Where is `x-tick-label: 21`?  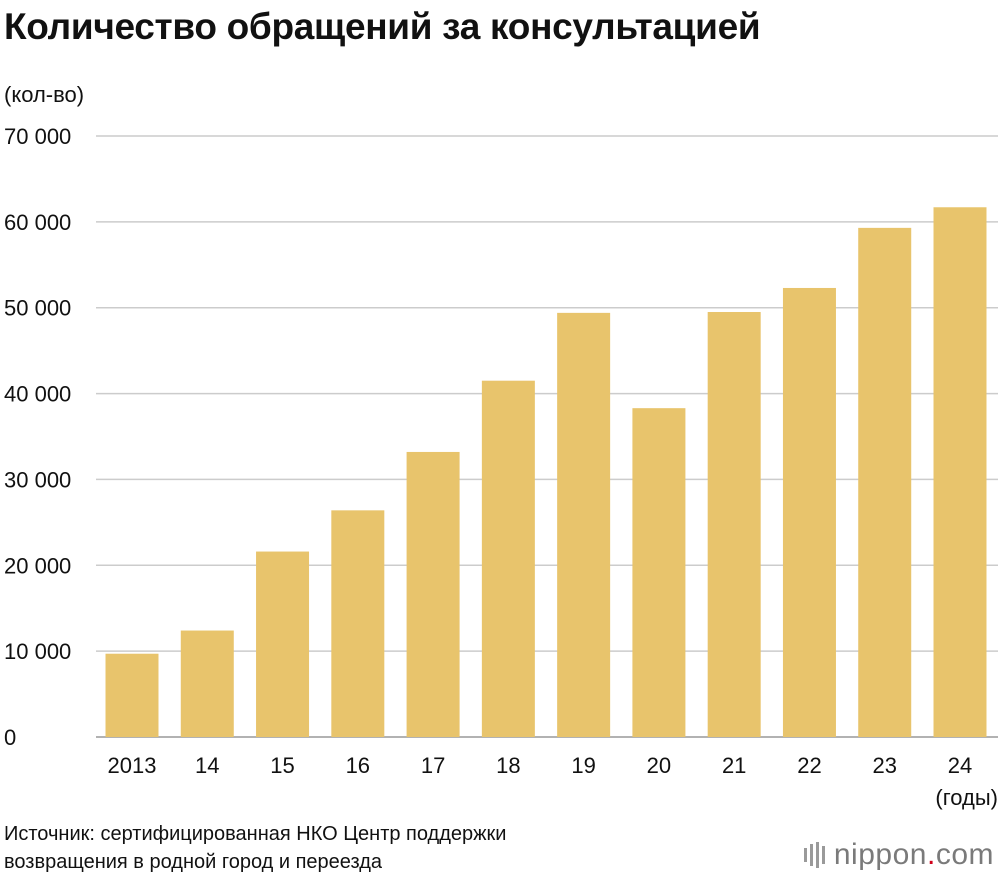 x-tick-label: 21 is located at coordinates (734, 765).